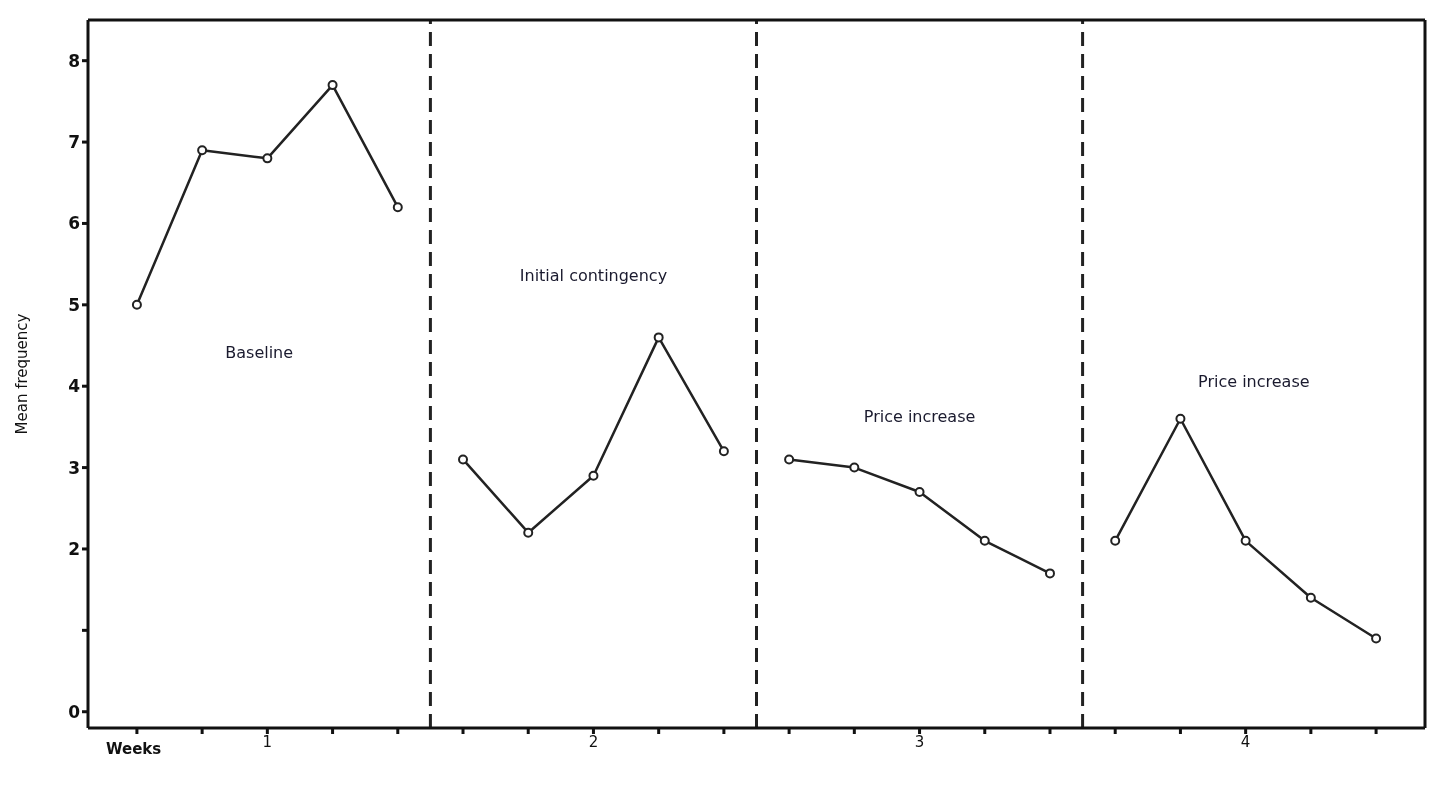 This screenshot has width=1441, height=786. Describe the element at coordinates (919, 741) in the screenshot. I see `x-tick-label: 3` at that location.